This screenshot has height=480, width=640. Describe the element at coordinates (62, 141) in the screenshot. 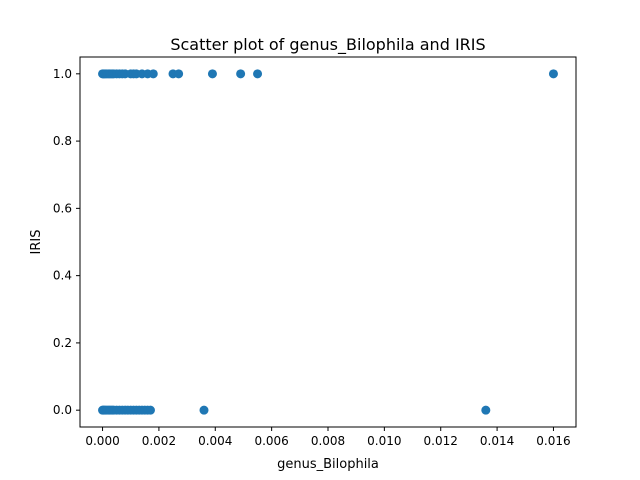

I see `y-tick-label: 0.8` at that location.